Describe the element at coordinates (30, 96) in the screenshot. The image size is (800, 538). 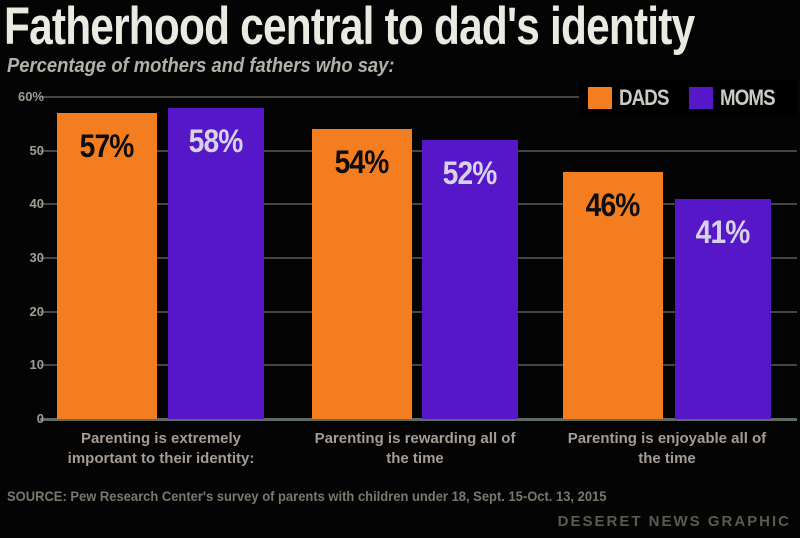
I see `y-axis-tick-60: 60%` at that location.